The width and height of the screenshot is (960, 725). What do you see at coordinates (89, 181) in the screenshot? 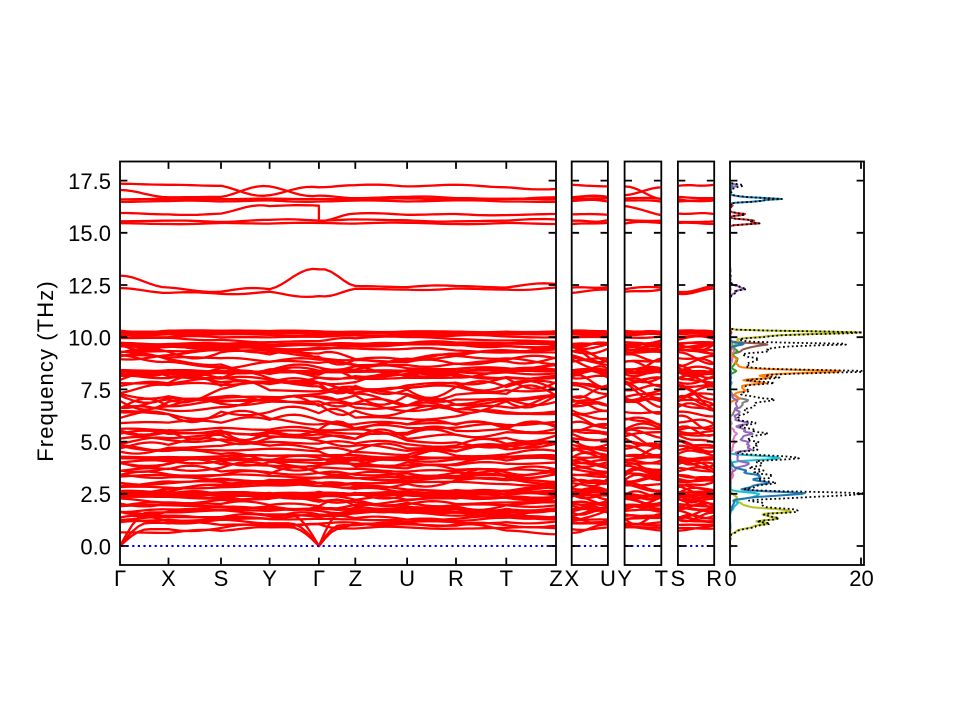
I see `svg-text: 17.5` at bounding box center [89, 181].